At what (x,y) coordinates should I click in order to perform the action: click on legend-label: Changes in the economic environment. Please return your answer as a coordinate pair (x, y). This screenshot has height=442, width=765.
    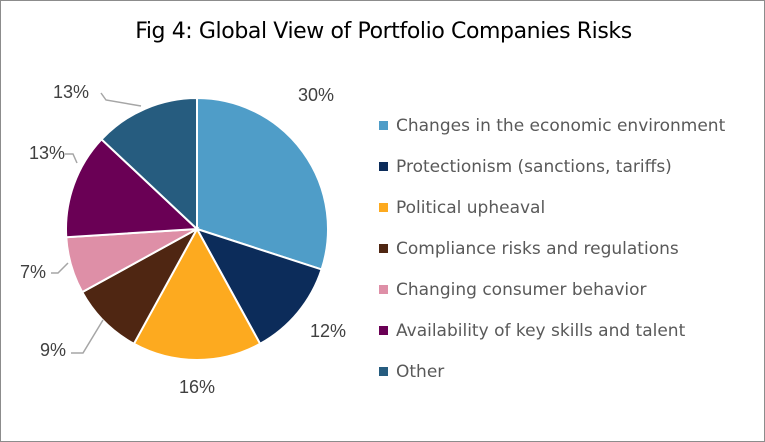
    Looking at the image, I should click on (561, 125).